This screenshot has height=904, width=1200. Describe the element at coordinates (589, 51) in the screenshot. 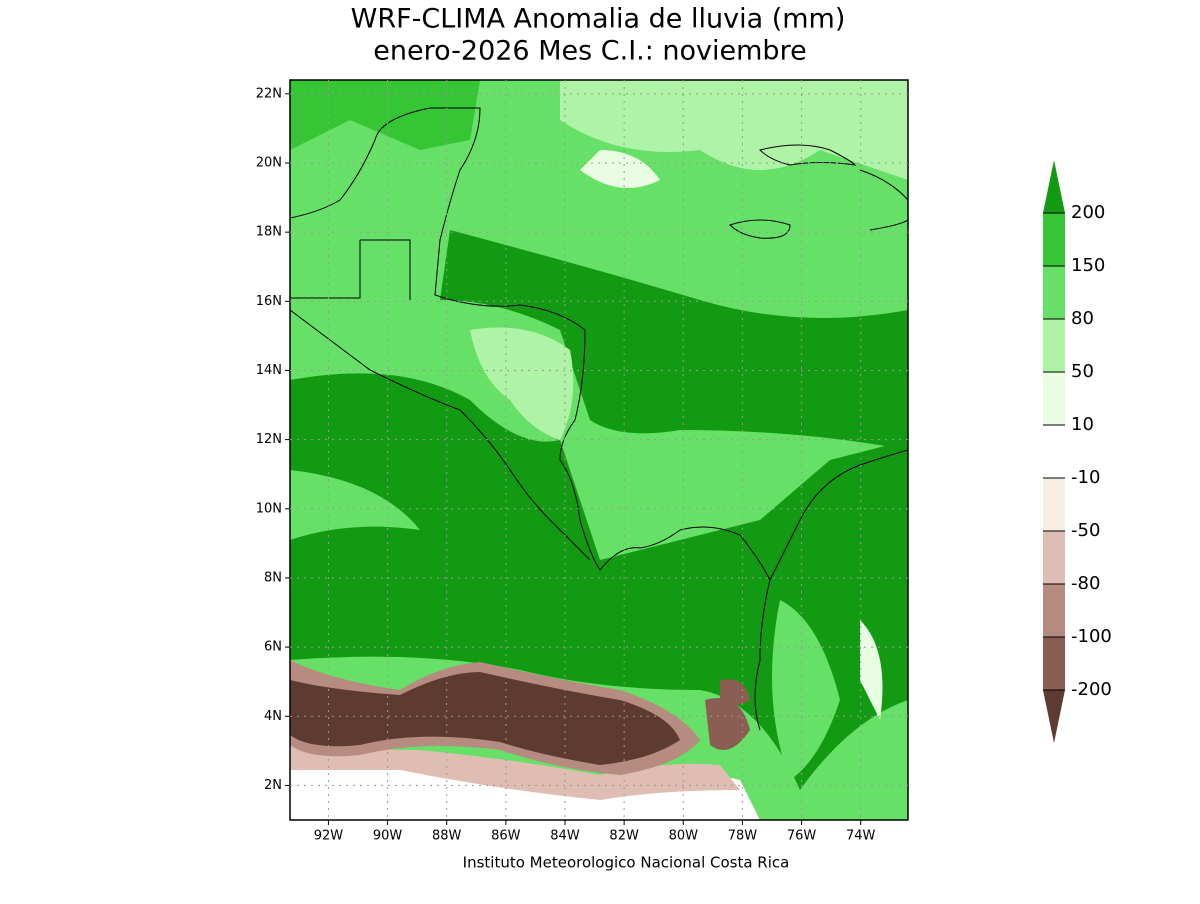

I see `subtitle: enero-2026 Mes C.I.: noviembre` at that location.